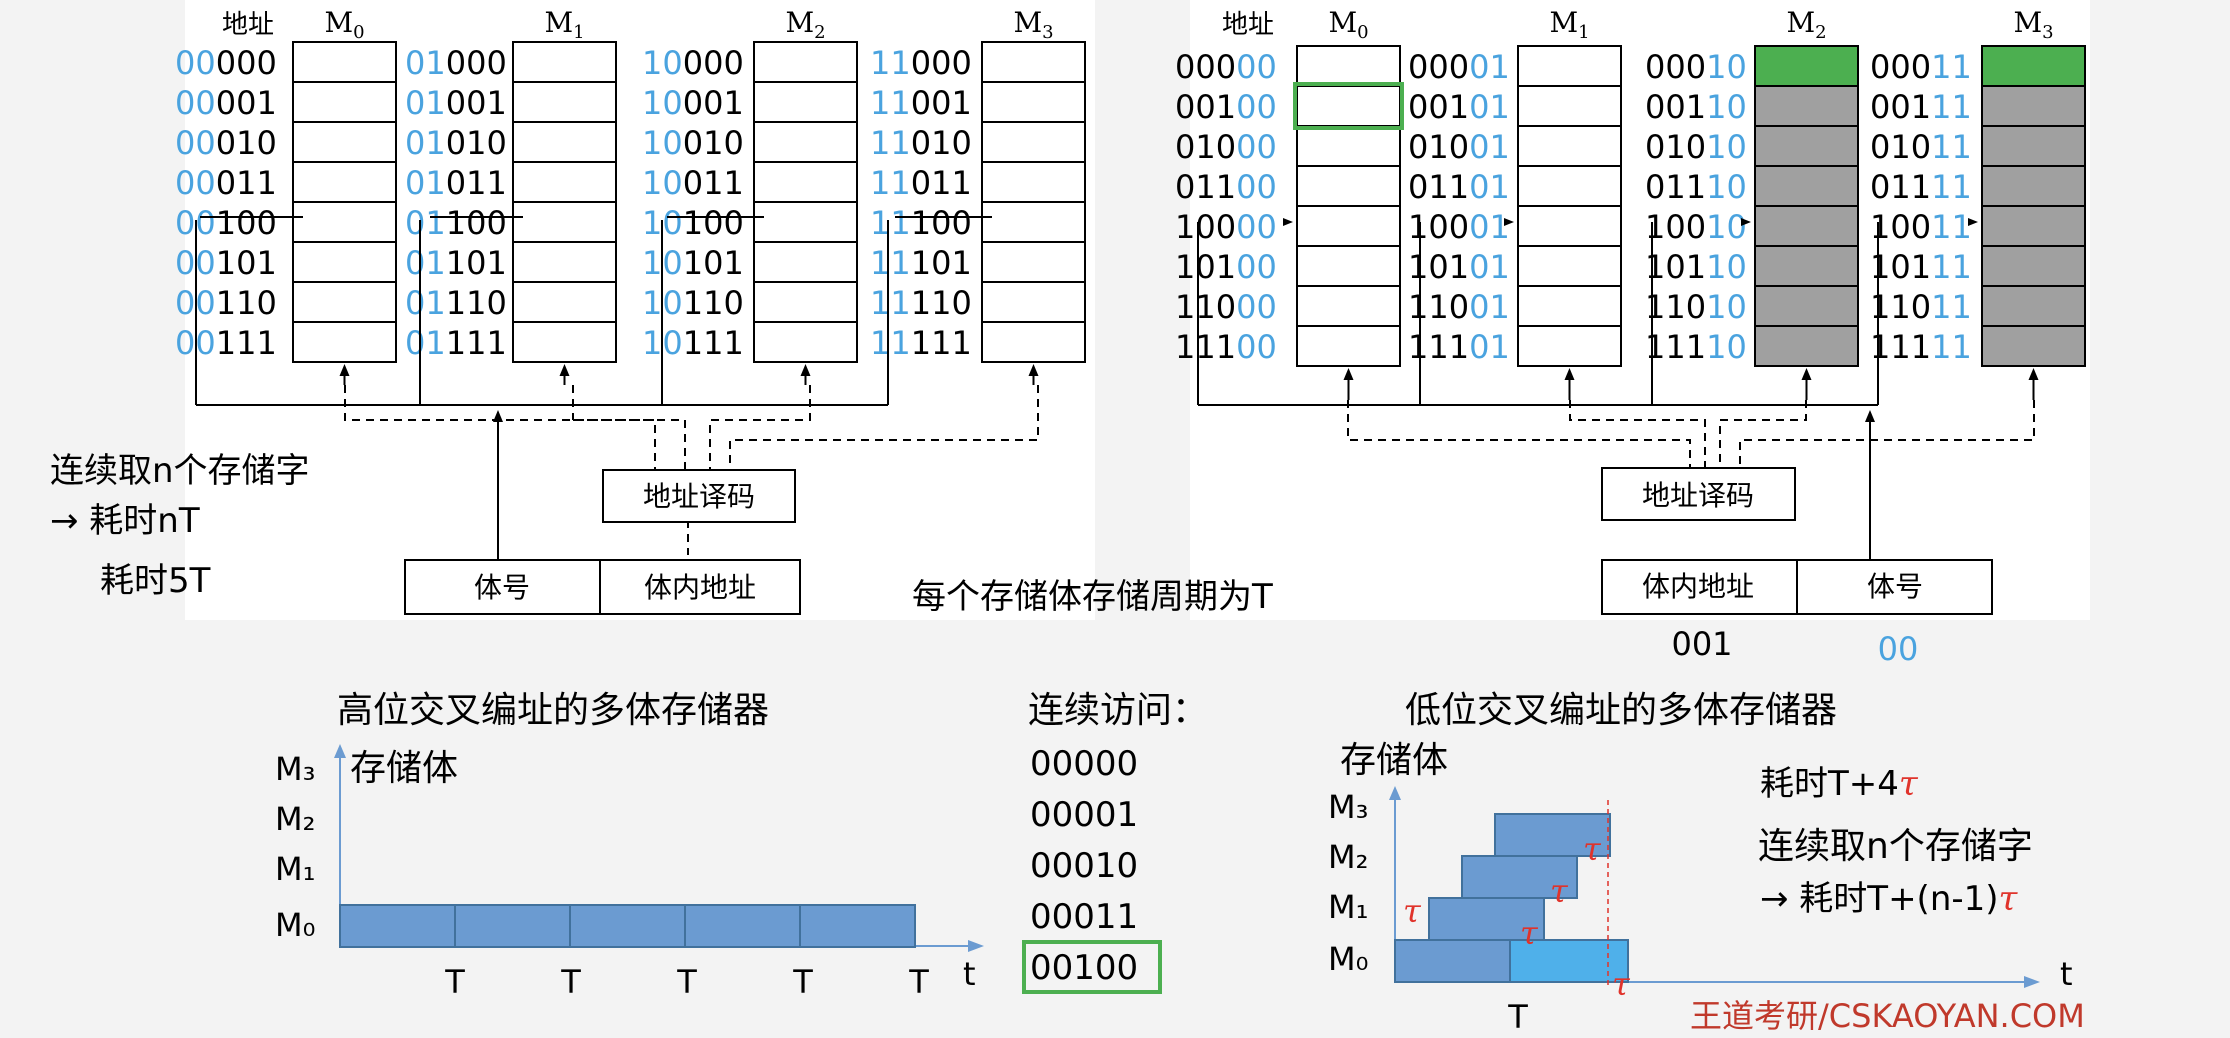 This screenshot has height=1038, width=2230. I want to click on note-time-nT: → 耗时nT, so click(125, 521).